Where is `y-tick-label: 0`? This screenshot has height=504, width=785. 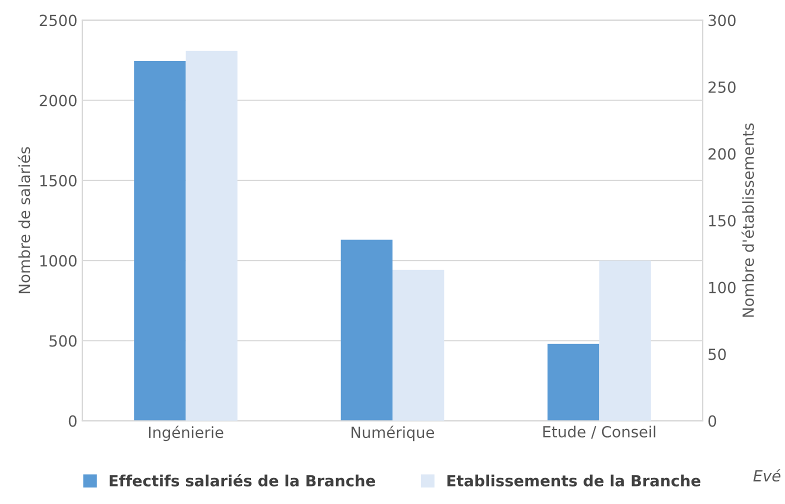 y-tick-label: 0 is located at coordinates (72, 421).